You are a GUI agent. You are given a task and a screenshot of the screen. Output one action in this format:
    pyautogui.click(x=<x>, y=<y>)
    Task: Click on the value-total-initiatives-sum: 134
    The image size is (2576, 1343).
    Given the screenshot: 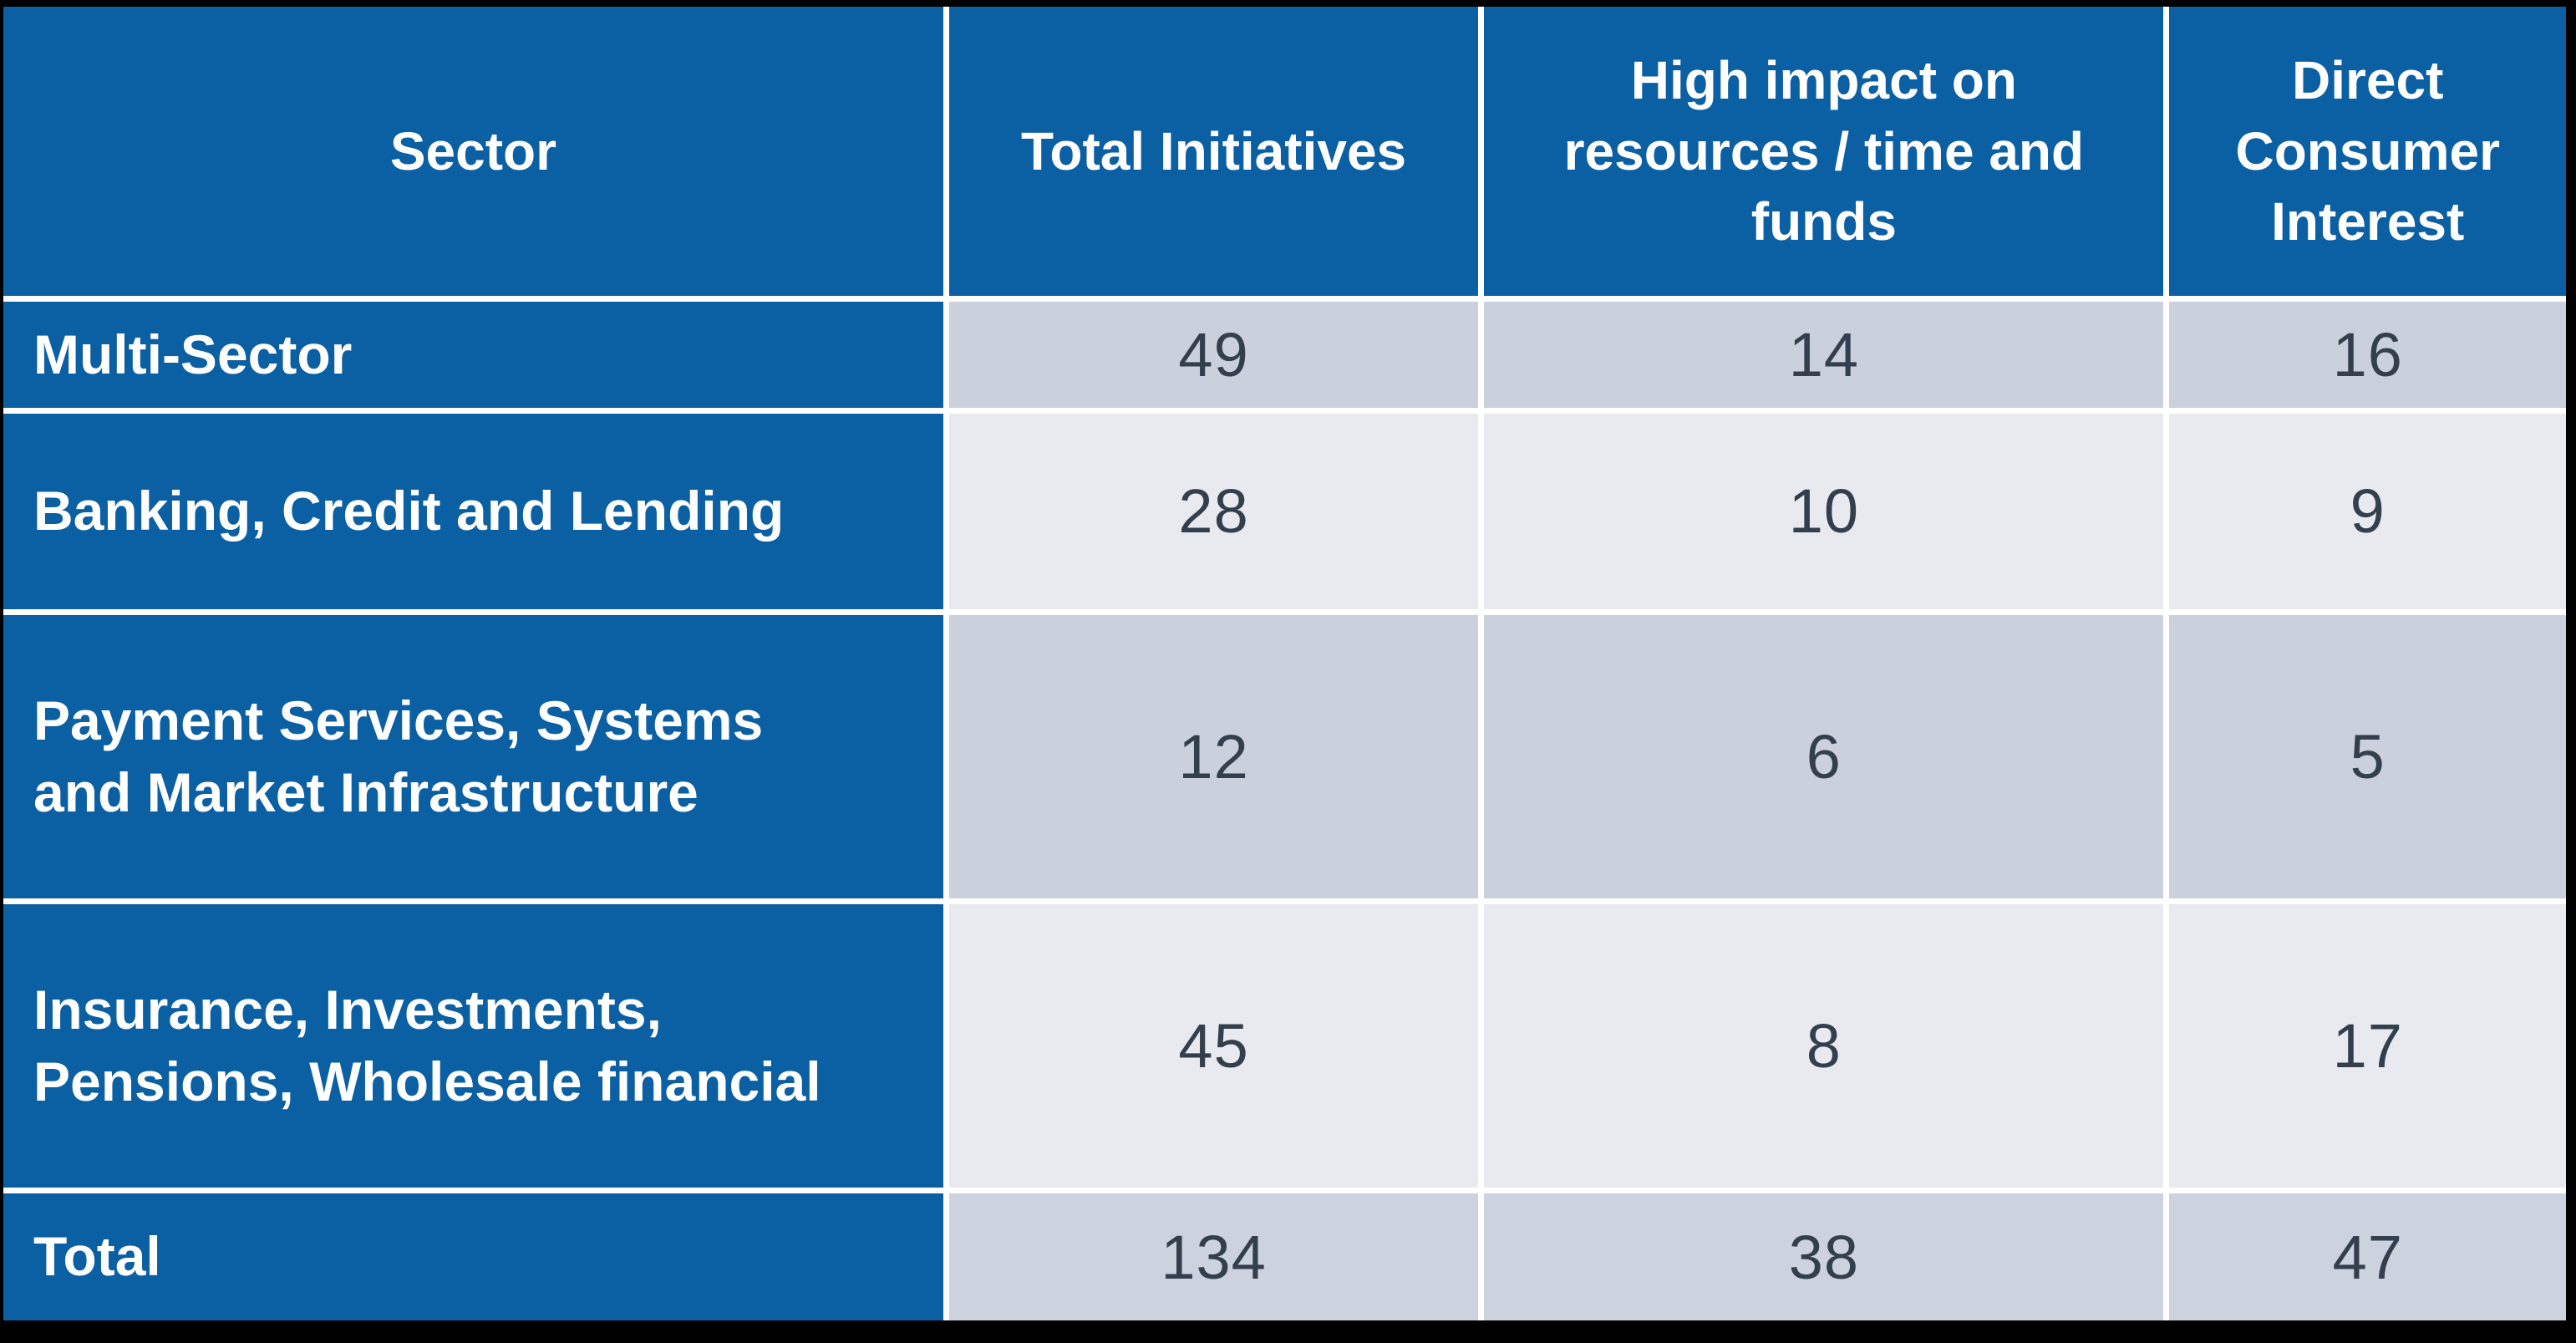 What is the action you would take?
    pyautogui.click(x=1213, y=1257)
    